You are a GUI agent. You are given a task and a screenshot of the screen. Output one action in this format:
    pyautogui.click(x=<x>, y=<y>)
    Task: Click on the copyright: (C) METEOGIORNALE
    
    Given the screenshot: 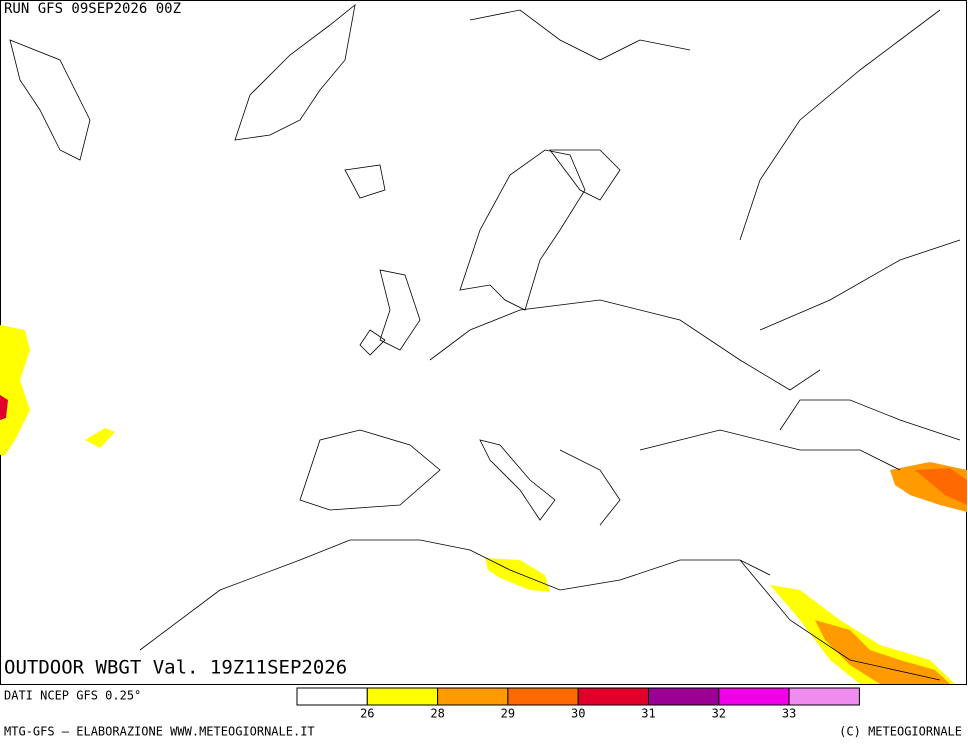 What is the action you would take?
    pyautogui.click(x=900, y=732)
    